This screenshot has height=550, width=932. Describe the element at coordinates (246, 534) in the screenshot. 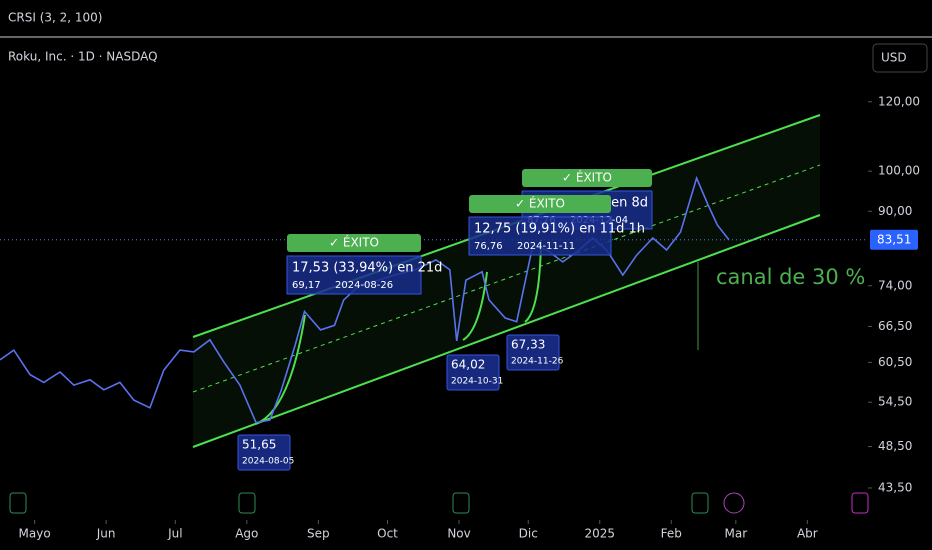

I see `x-tick-label: Ago` at that location.